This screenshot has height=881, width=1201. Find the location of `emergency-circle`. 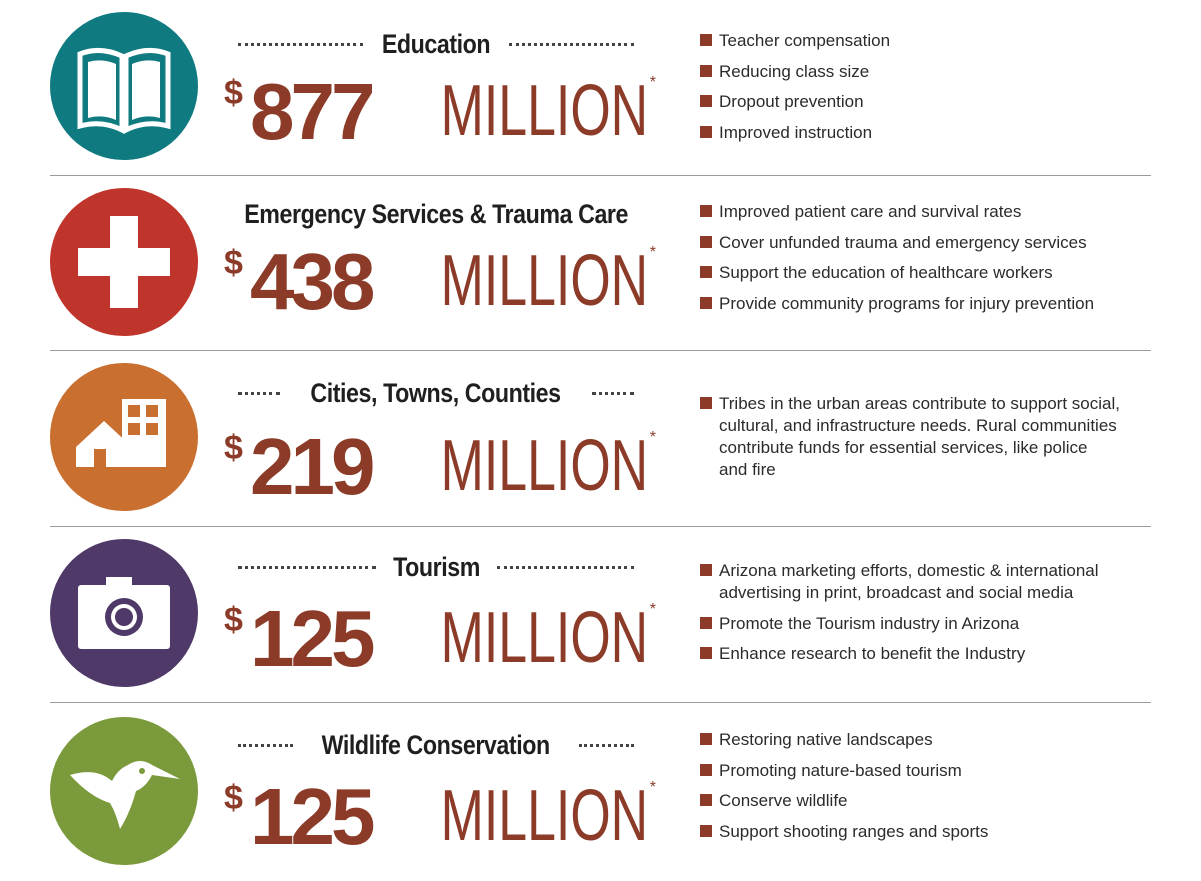

emergency-circle is located at coordinates (124, 262).